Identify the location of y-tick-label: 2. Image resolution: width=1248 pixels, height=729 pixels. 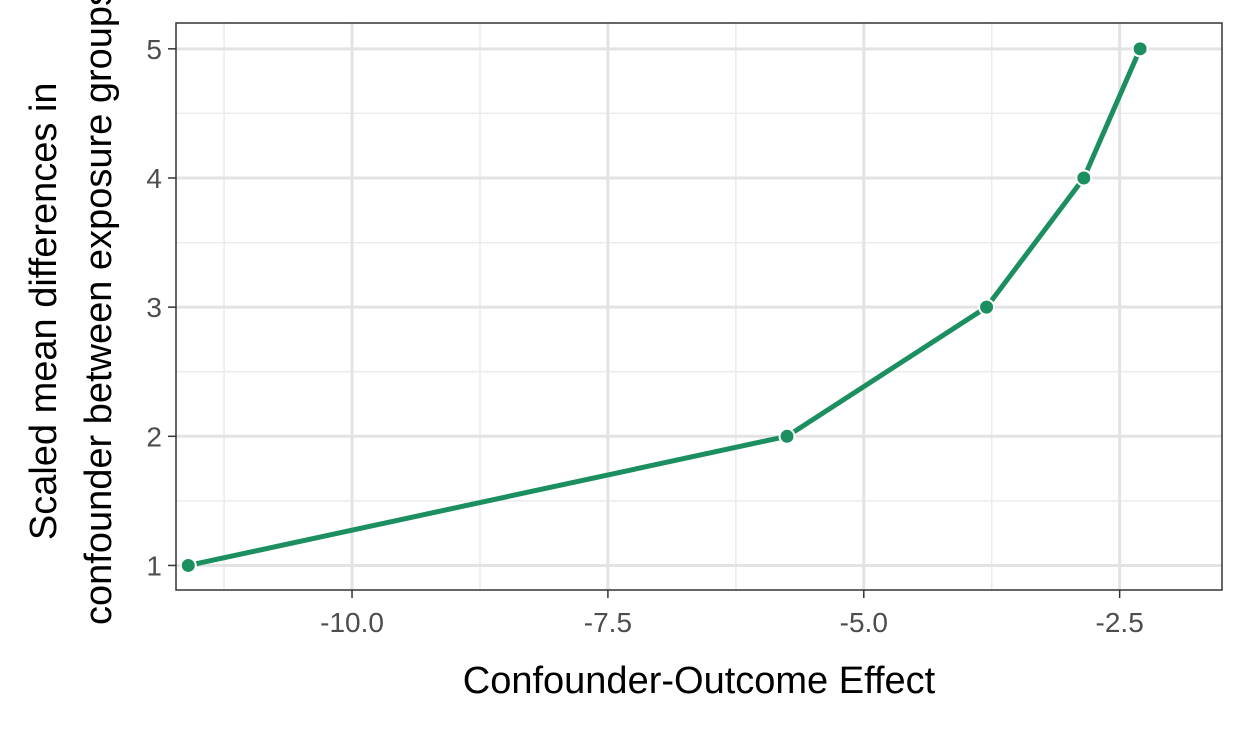
(154, 436).